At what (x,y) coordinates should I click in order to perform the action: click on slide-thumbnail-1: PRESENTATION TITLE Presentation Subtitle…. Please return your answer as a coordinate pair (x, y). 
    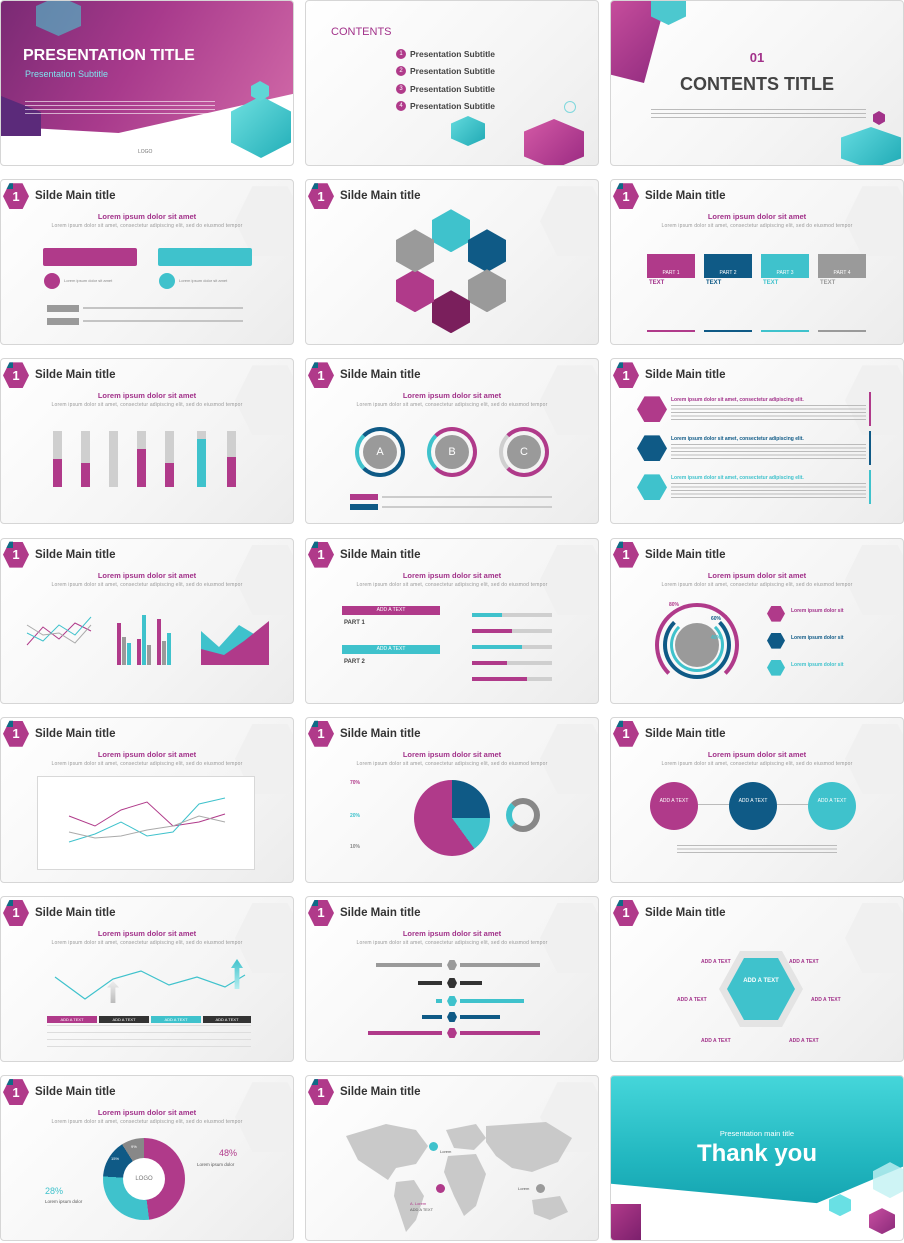
    Looking at the image, I should click on (147, 83).